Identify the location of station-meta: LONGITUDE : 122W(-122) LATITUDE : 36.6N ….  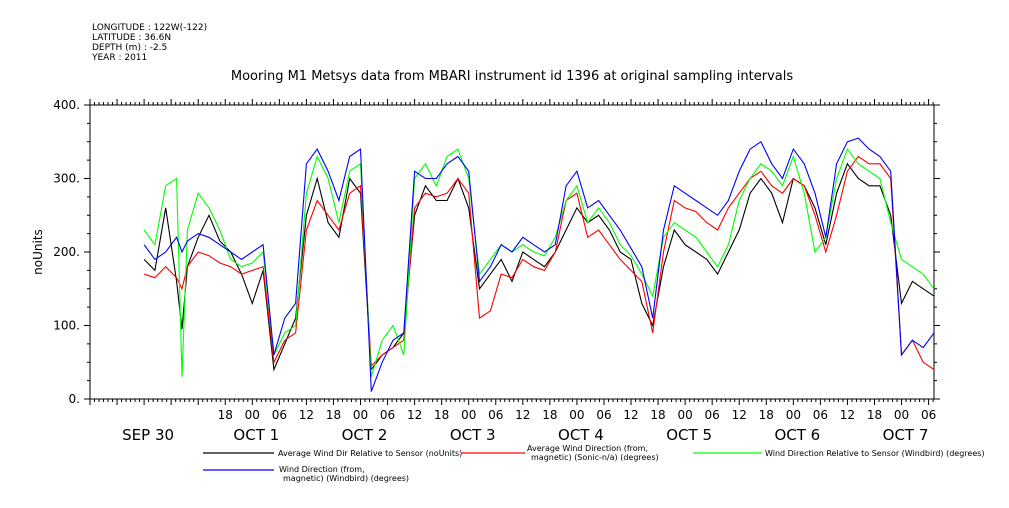
(149, 43).